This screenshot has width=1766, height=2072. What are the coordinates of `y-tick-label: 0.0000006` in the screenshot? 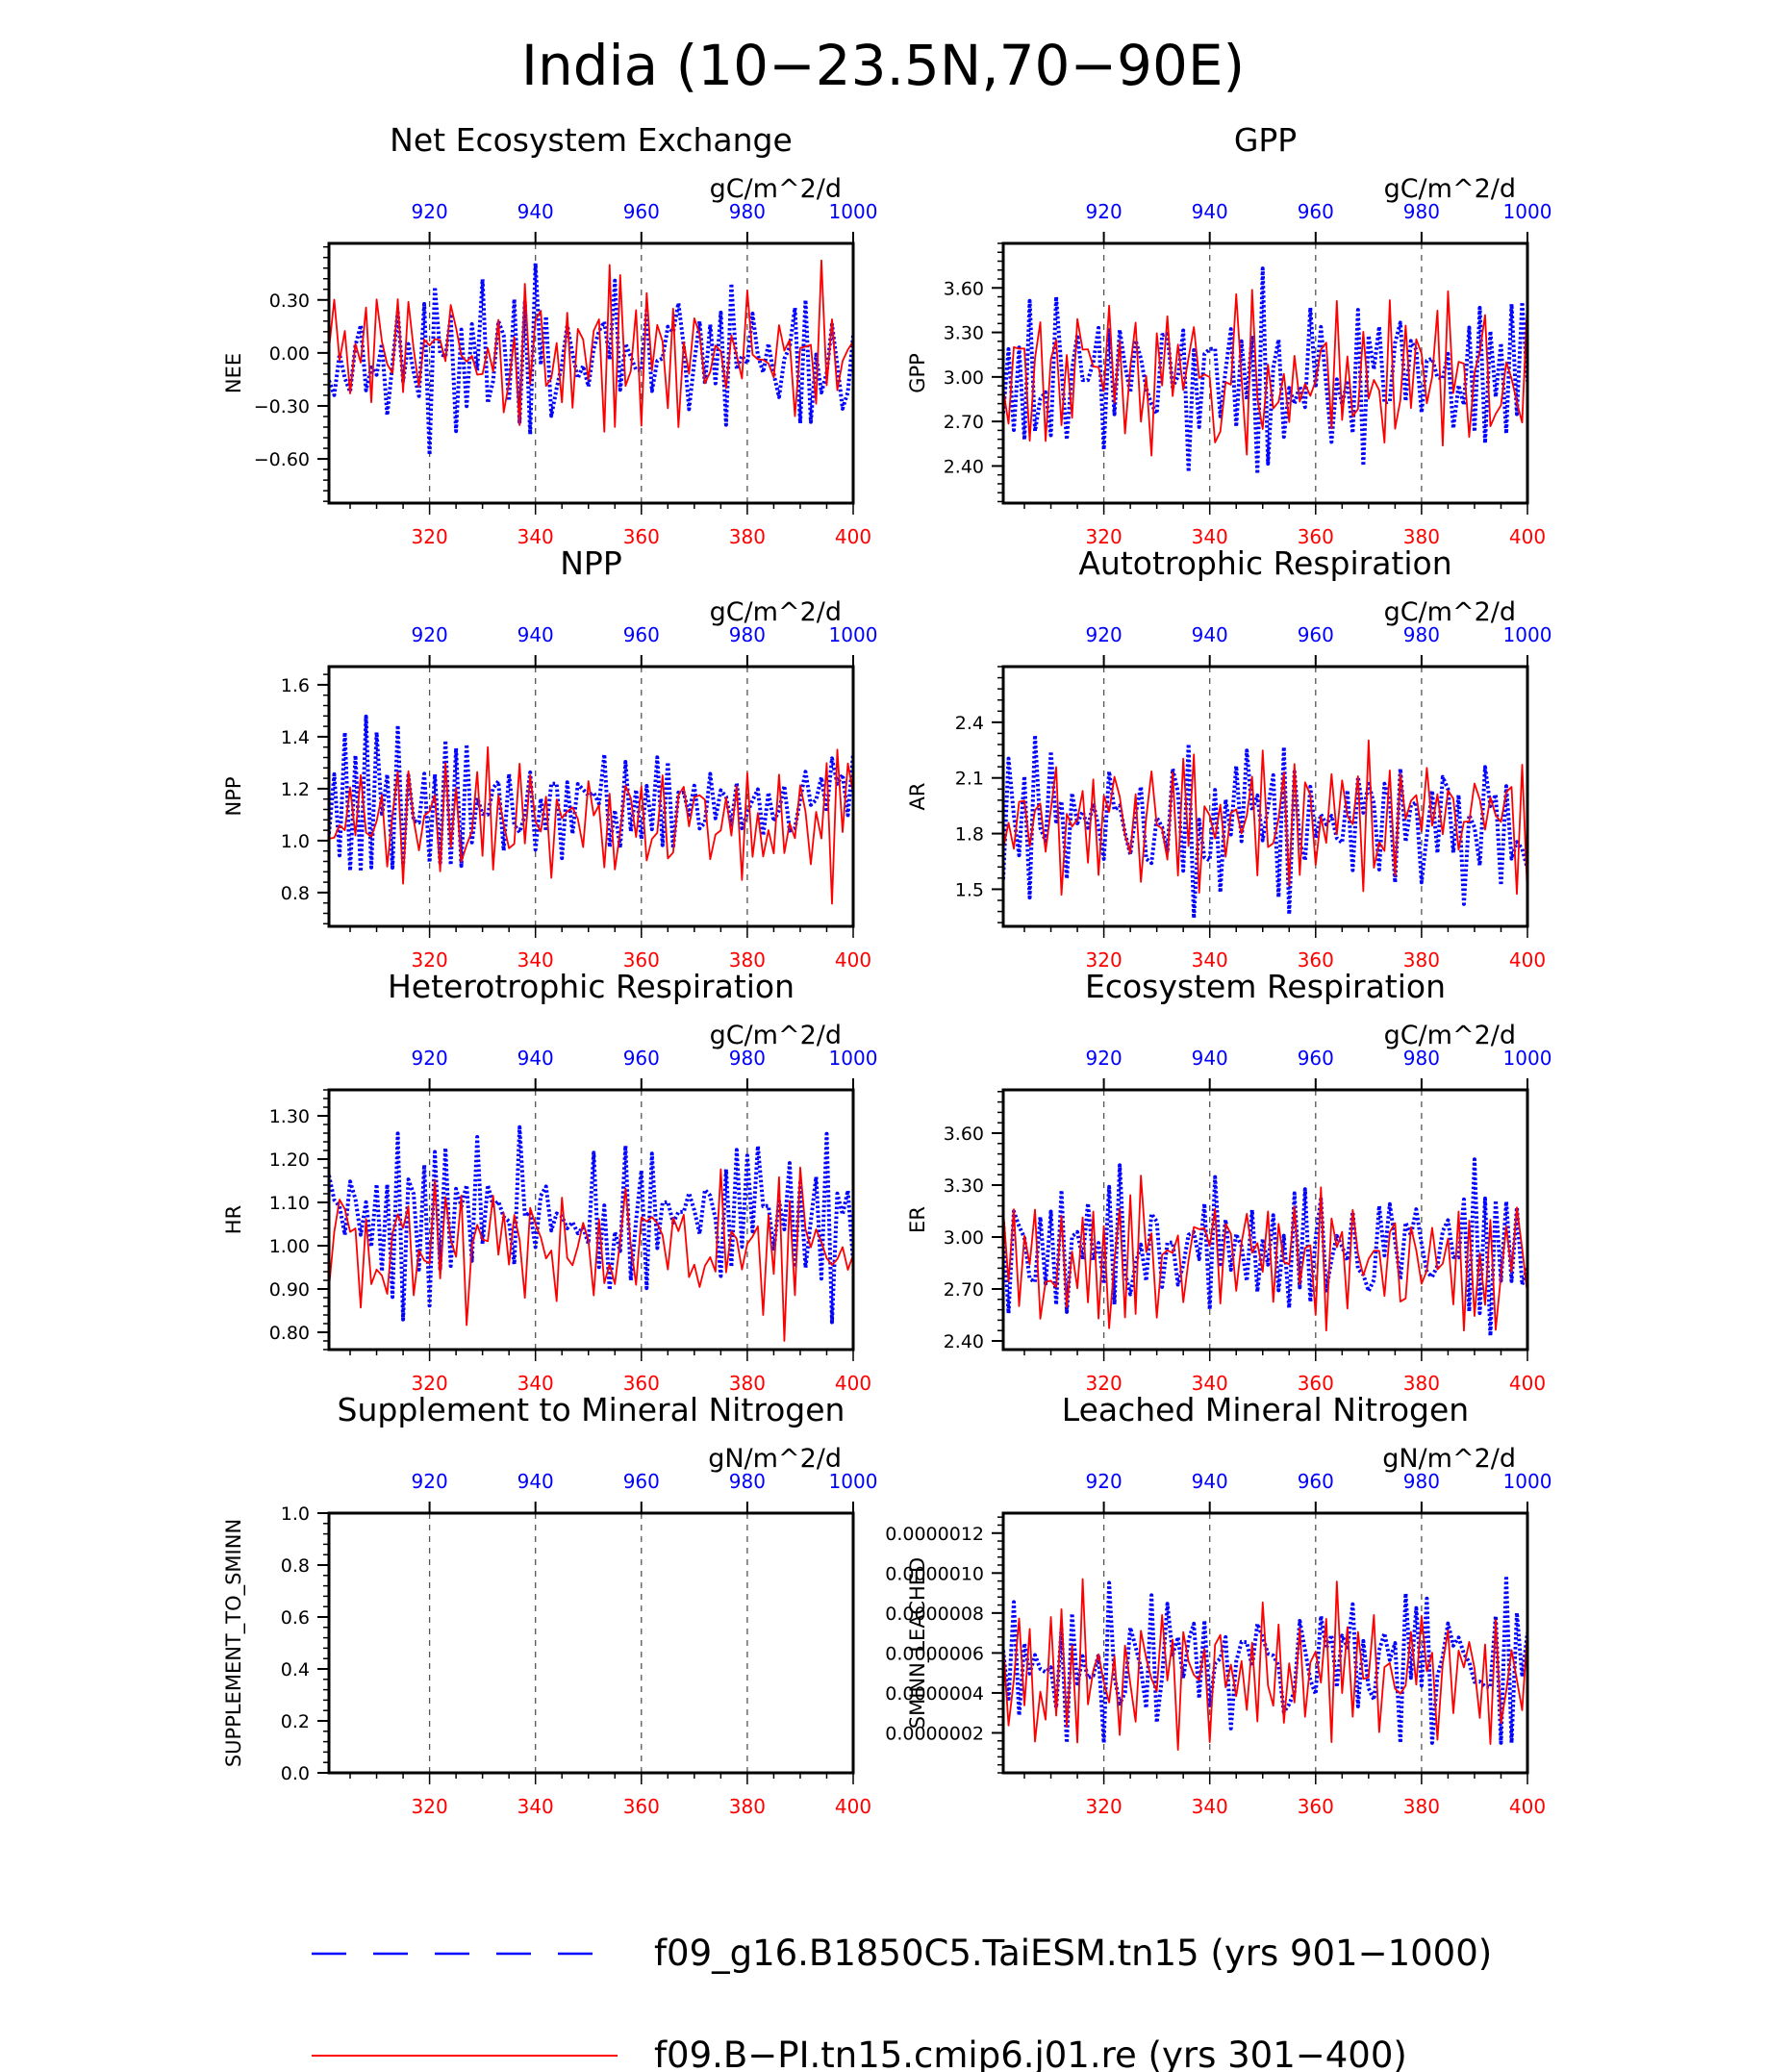 It's located at (934, 1654).